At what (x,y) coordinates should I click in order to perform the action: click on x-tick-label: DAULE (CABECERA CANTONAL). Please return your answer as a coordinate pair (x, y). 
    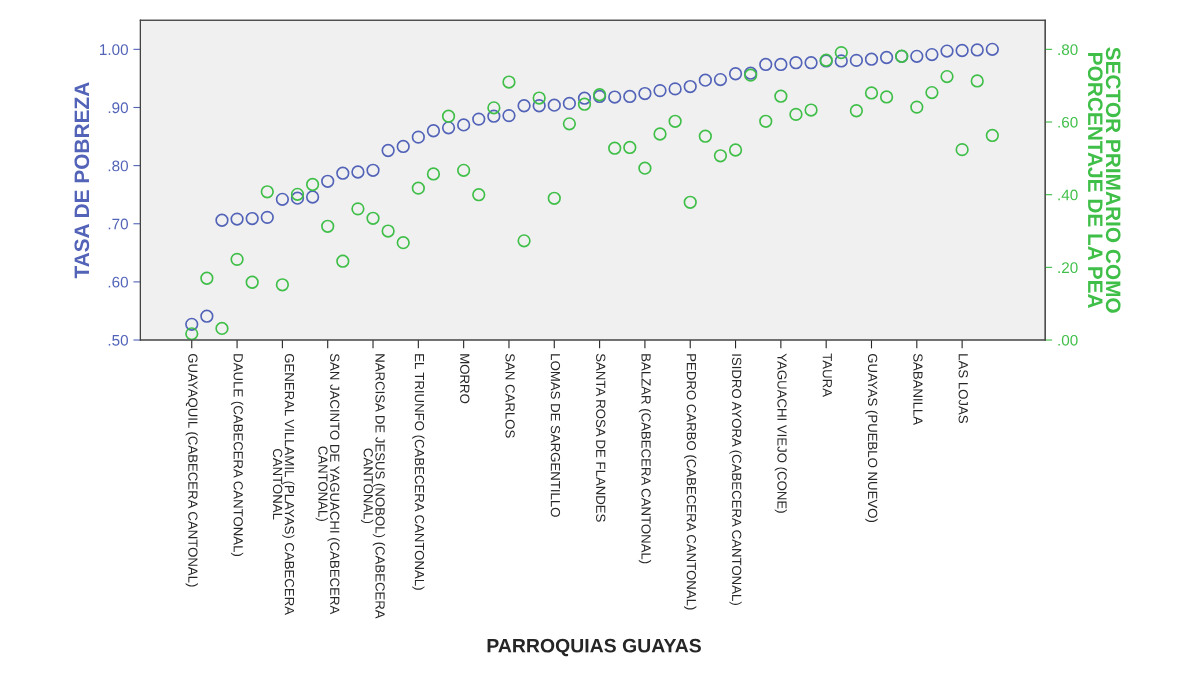
    Looking at the image, I should click on (237, 455).